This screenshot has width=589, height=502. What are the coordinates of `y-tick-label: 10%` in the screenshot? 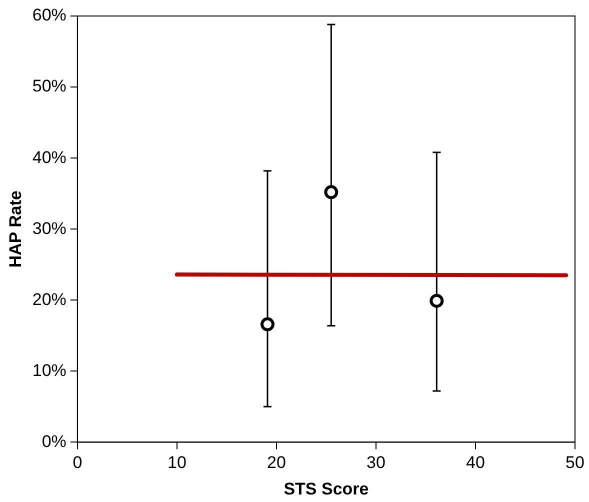 It's located at (49, 370).